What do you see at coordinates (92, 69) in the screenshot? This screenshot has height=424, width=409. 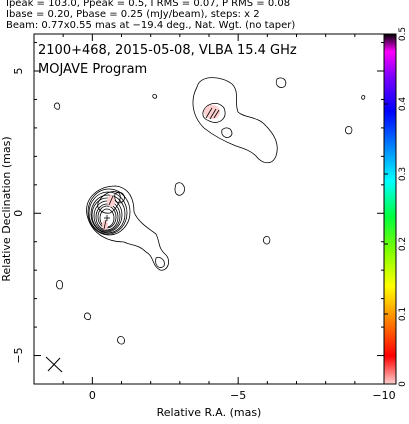 I see `chart-subtitle: MOJAVE Program` at bounding box center [92, 69].